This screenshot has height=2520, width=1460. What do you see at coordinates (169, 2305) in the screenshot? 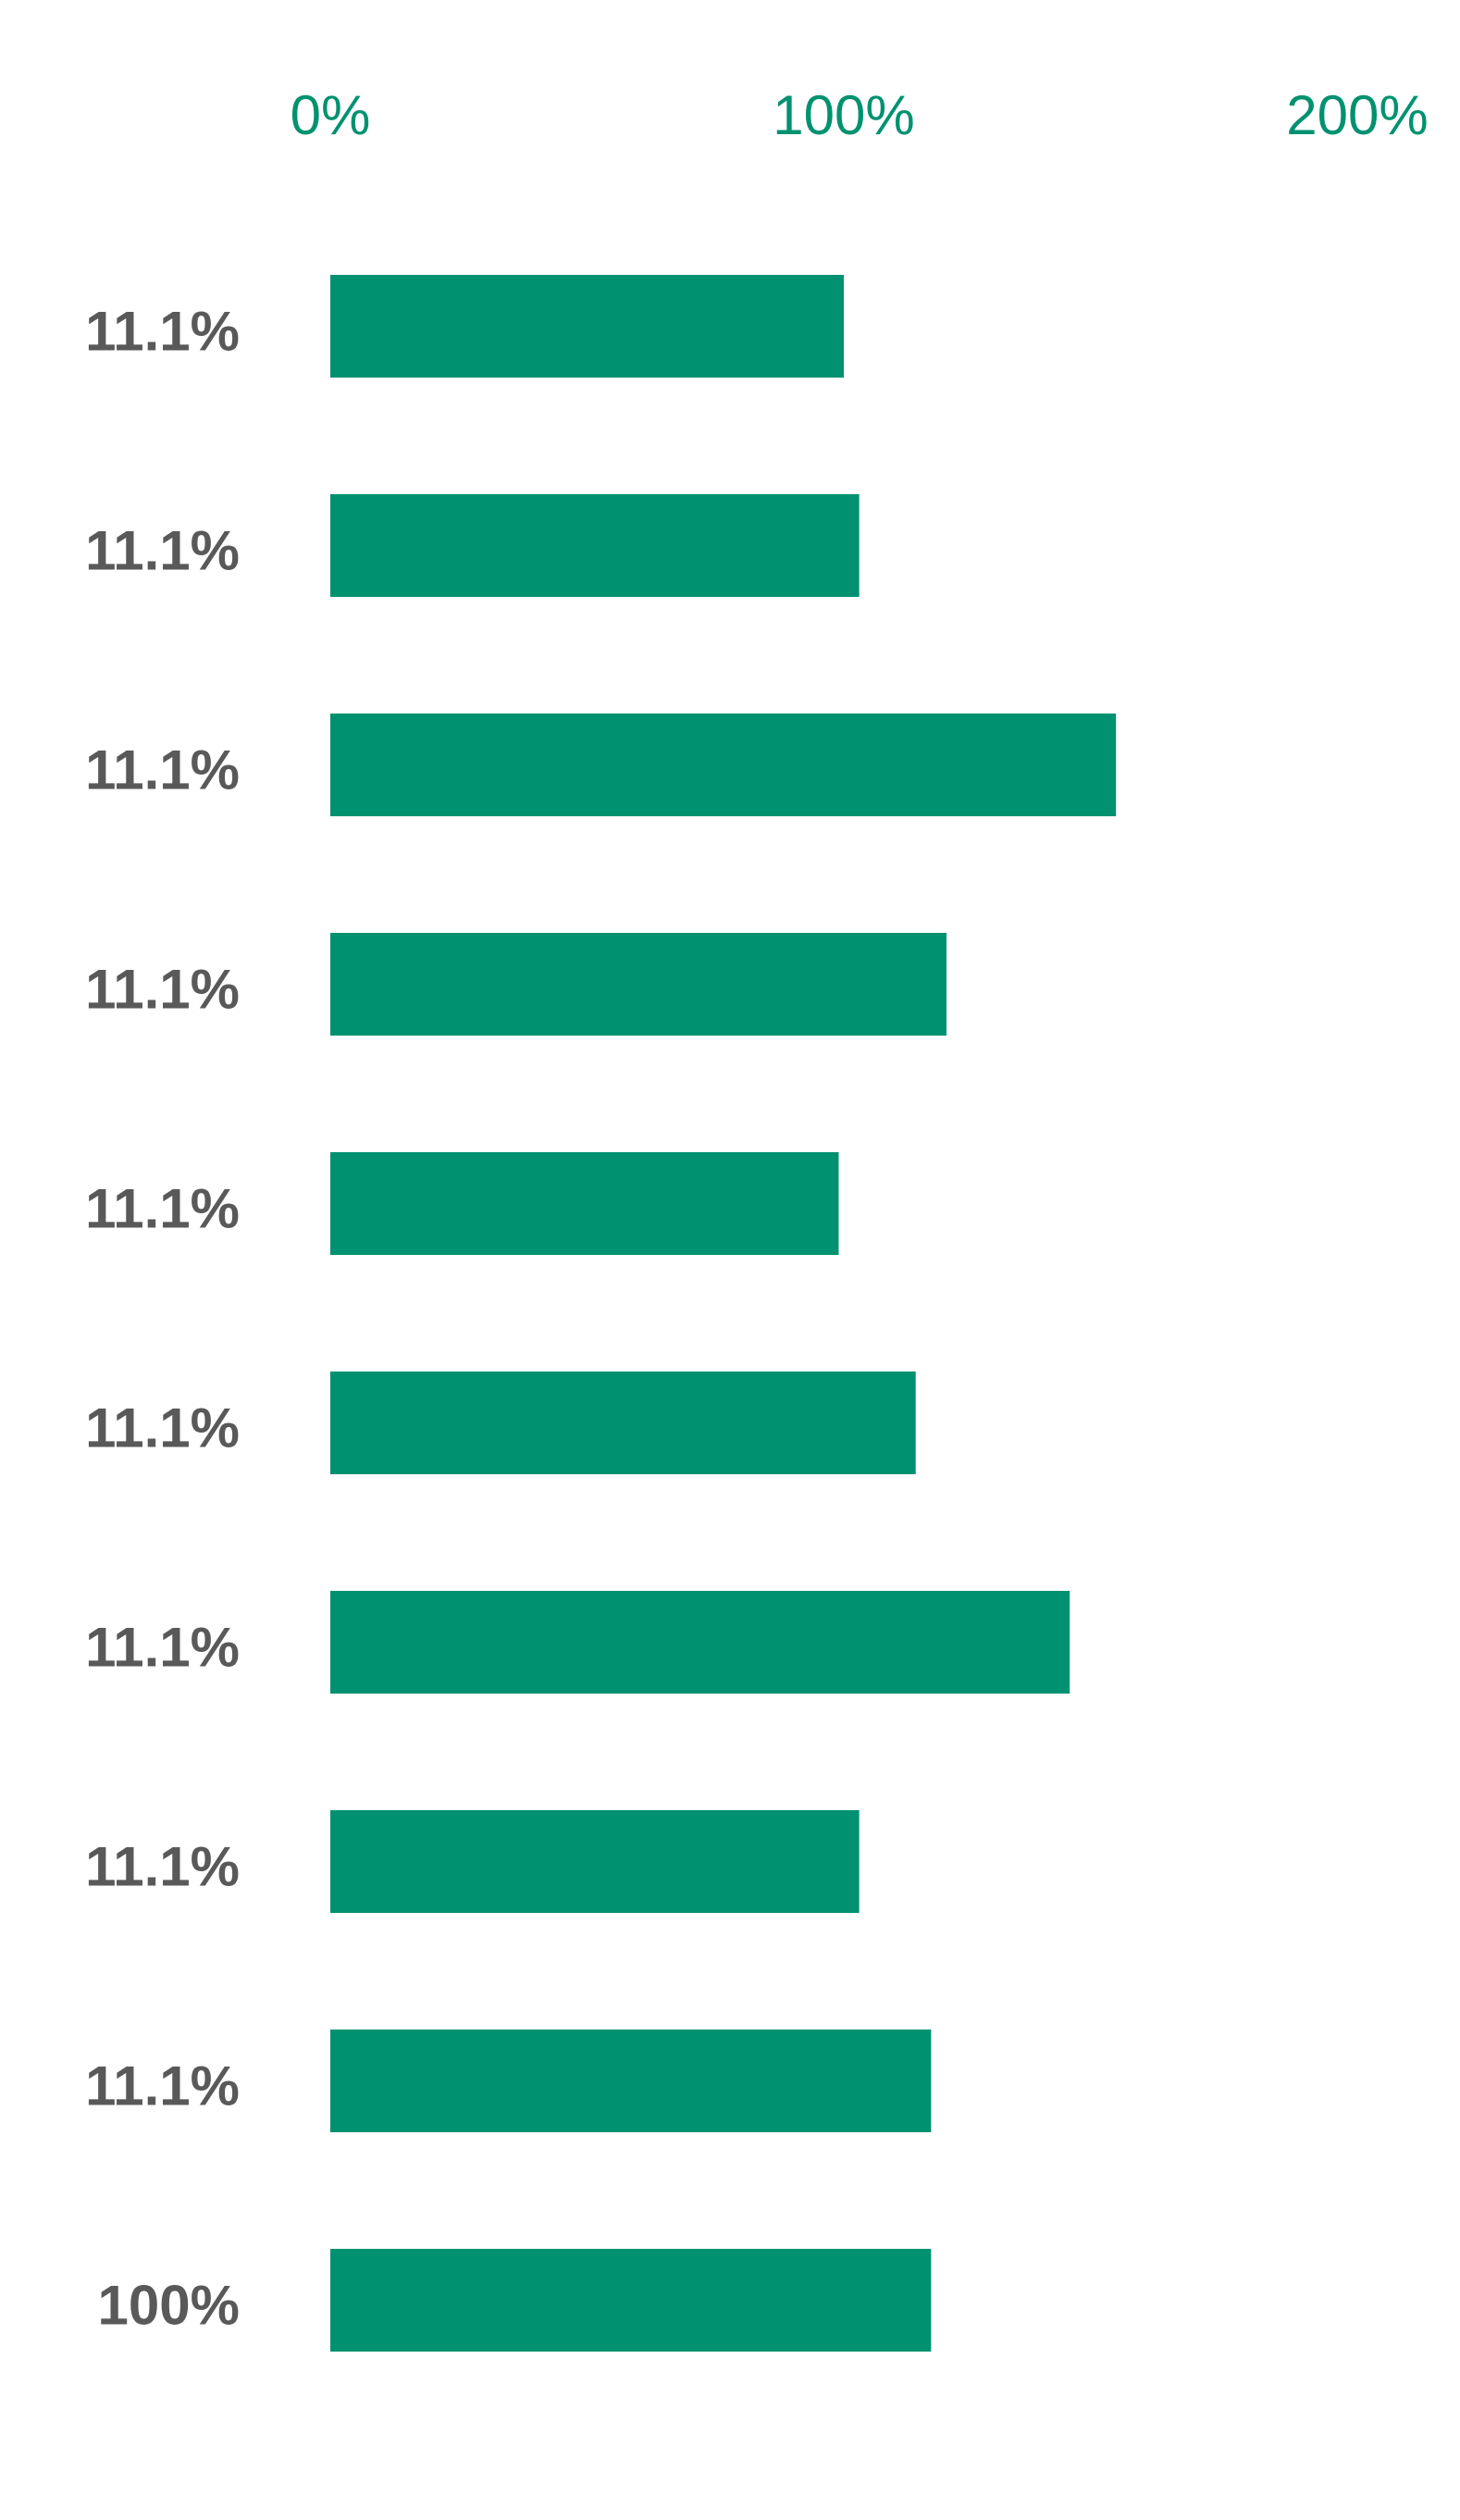
I see `y-tick-label: 100%` at bounding box center [169, 2305].